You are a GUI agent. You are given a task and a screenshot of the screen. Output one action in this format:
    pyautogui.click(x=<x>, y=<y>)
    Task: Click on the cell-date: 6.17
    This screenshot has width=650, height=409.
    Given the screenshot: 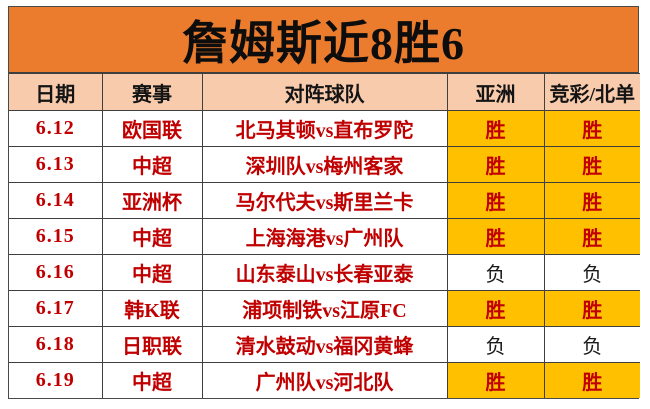 What is the action you would take?
    pyautogui.click(x=56, y=308)
    